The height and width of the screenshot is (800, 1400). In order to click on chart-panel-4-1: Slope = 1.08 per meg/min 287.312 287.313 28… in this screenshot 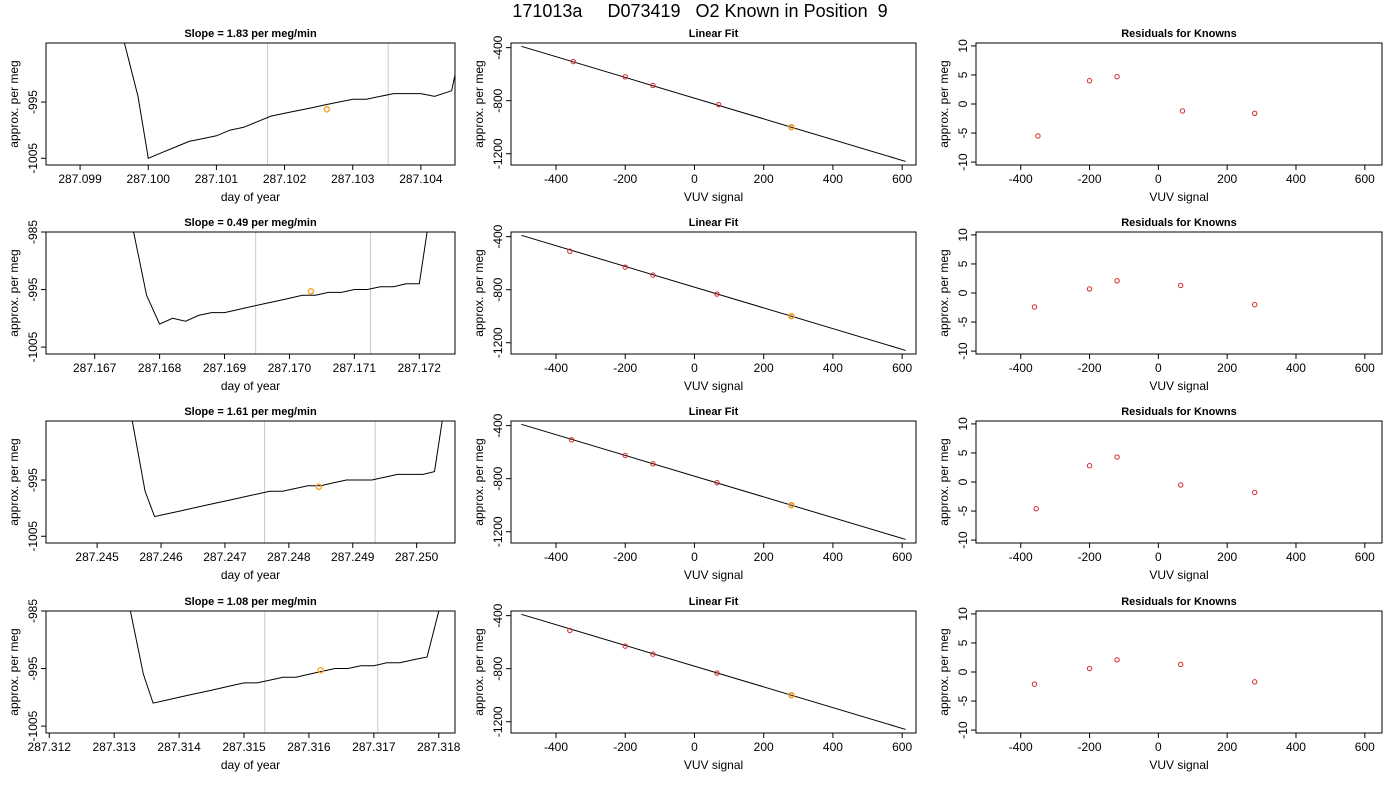, I will do `click(234, 684)`.